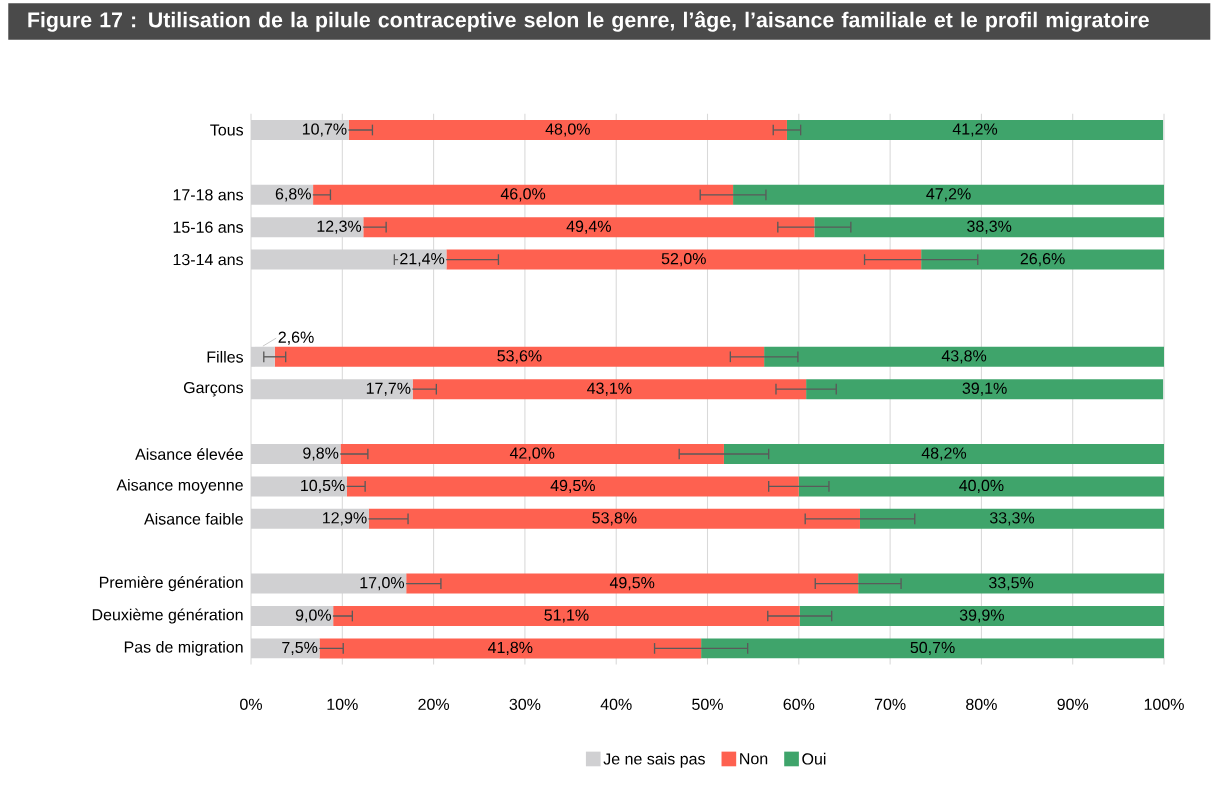 This screenshot has height=796, width=1216. What do you see at coordinates (225, 356) in the screenshot?
I see `y-tick-label: Filles` at bounding box center [225, 356].